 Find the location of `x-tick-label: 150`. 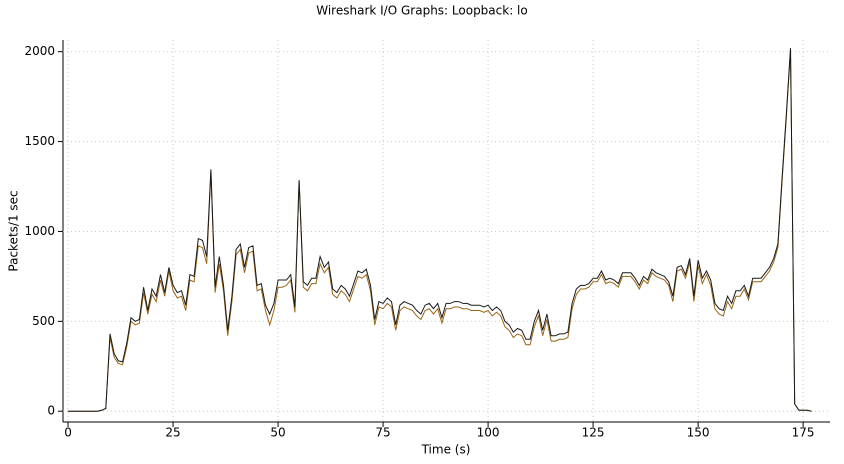

x-tick-label: 150 is located at coordinates (698, 433).